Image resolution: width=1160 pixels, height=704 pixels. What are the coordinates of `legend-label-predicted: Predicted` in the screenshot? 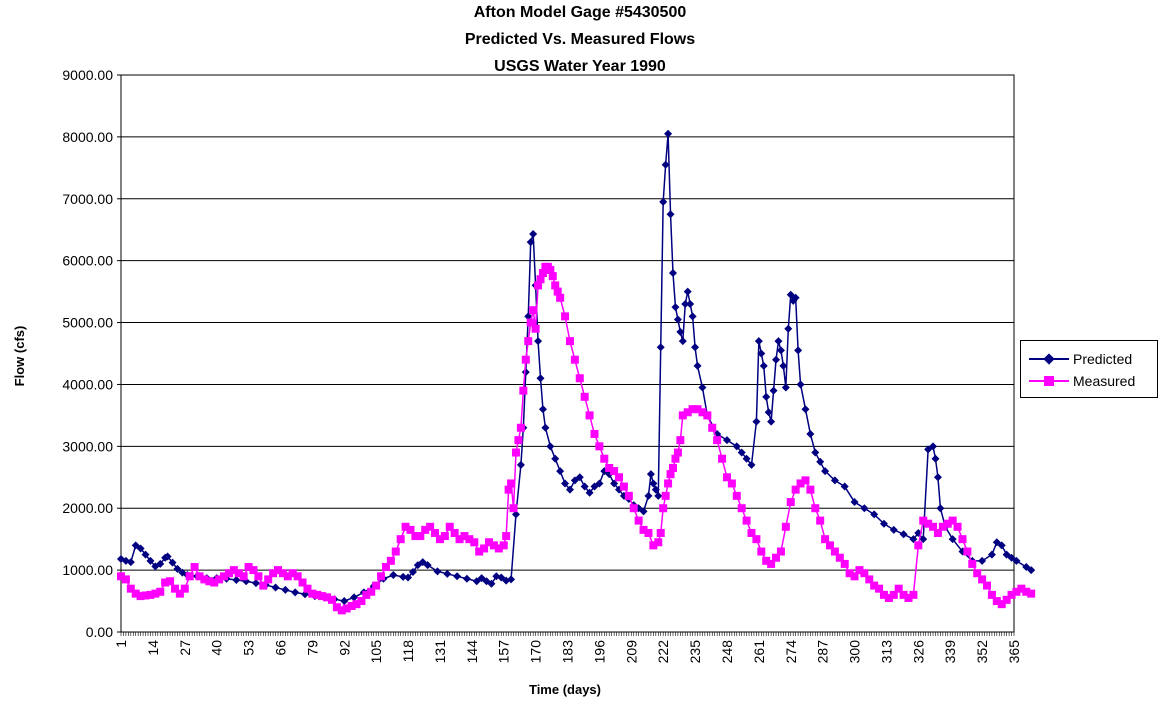 It's located at (1102, 359).